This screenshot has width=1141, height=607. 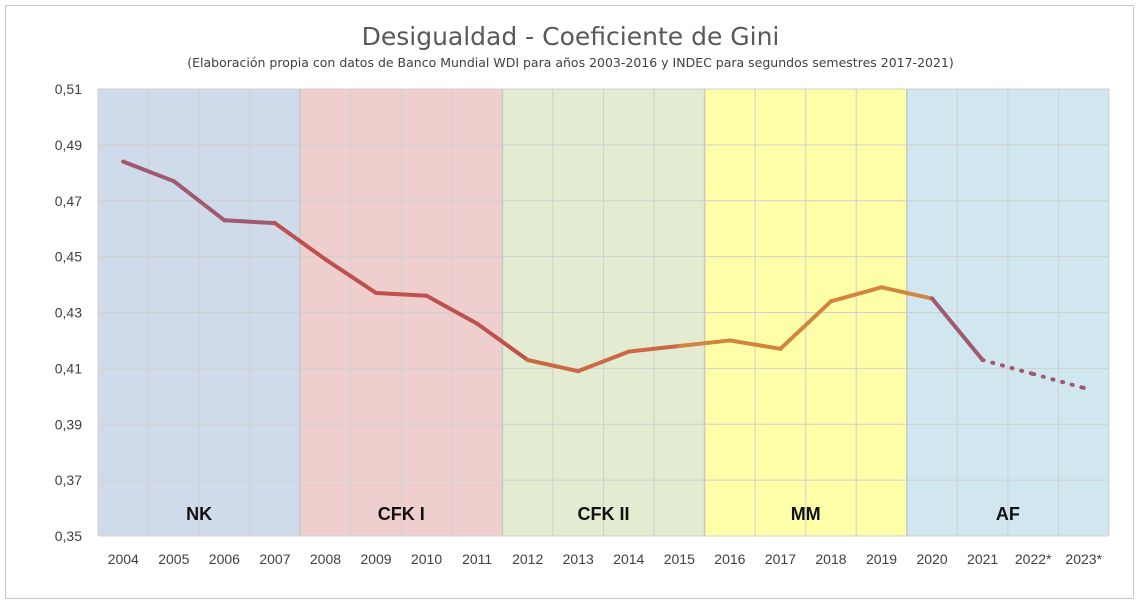 I want to click on x-tick-label: 2011, so click(x=477, y=559).